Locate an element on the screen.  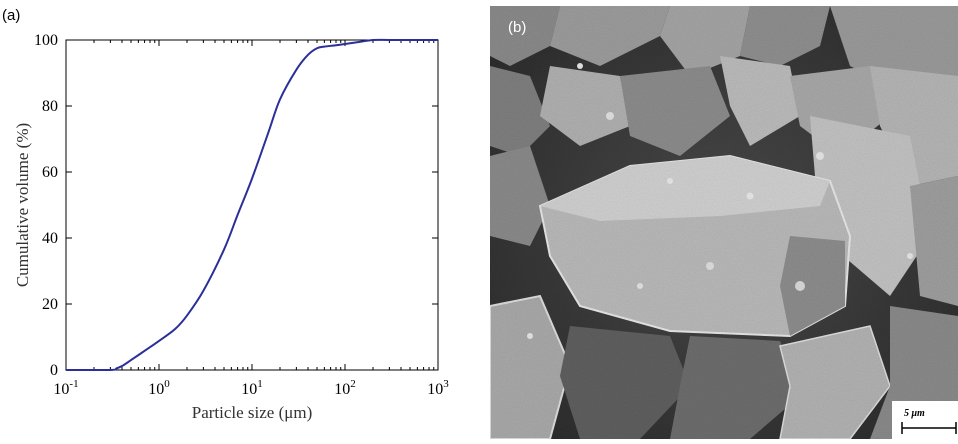
y-tick-label: 80 is located at coordinates (50, 106).